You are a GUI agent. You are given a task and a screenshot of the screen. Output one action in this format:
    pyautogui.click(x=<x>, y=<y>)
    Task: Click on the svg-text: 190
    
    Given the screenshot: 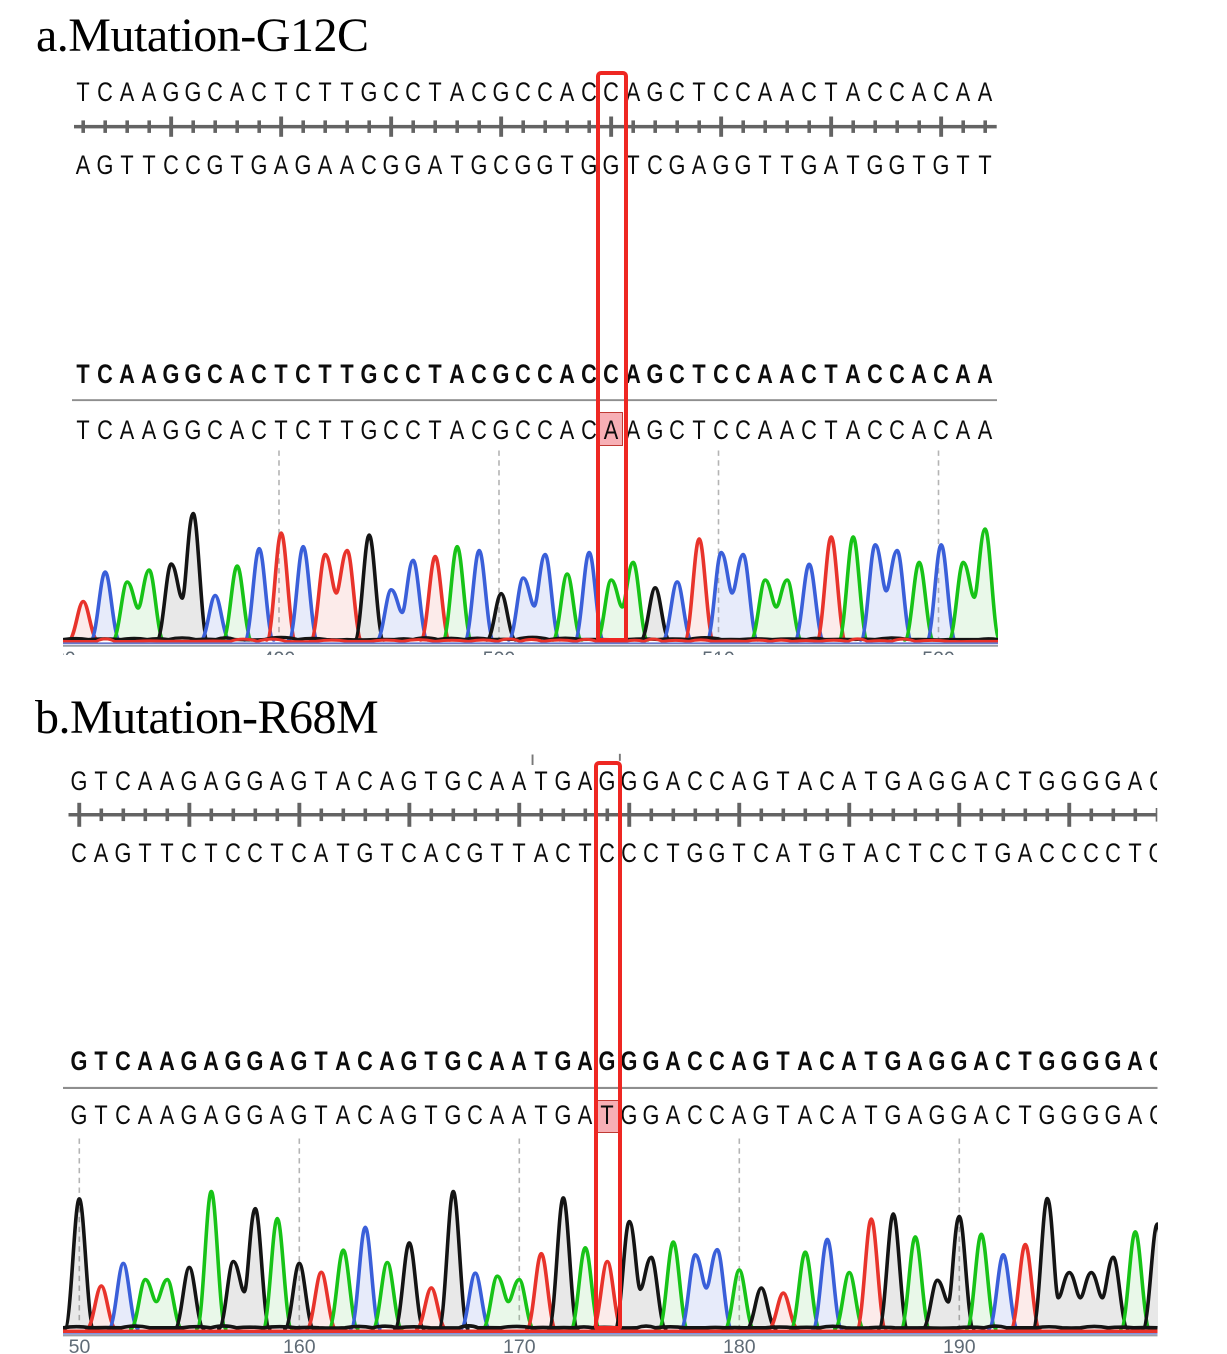 What is the action you would take?
    pyautogui.click(x=959, y=1345)
    